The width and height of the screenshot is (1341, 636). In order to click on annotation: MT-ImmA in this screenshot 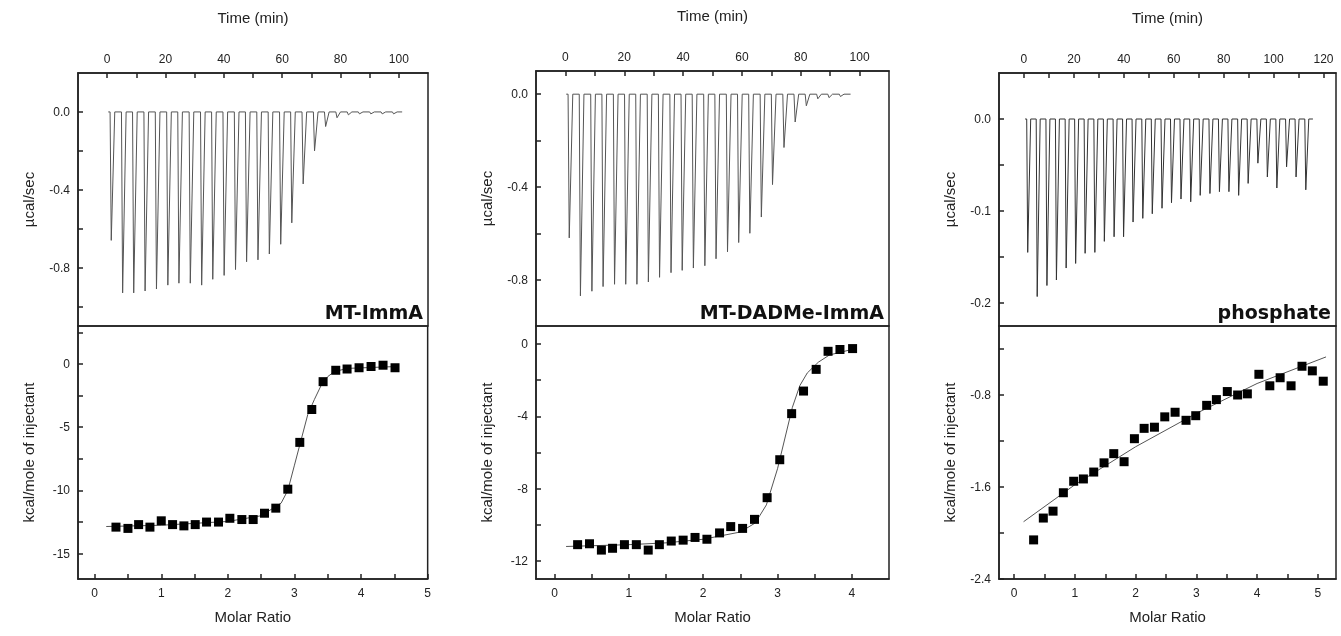, I will do `click(374, 311)`.